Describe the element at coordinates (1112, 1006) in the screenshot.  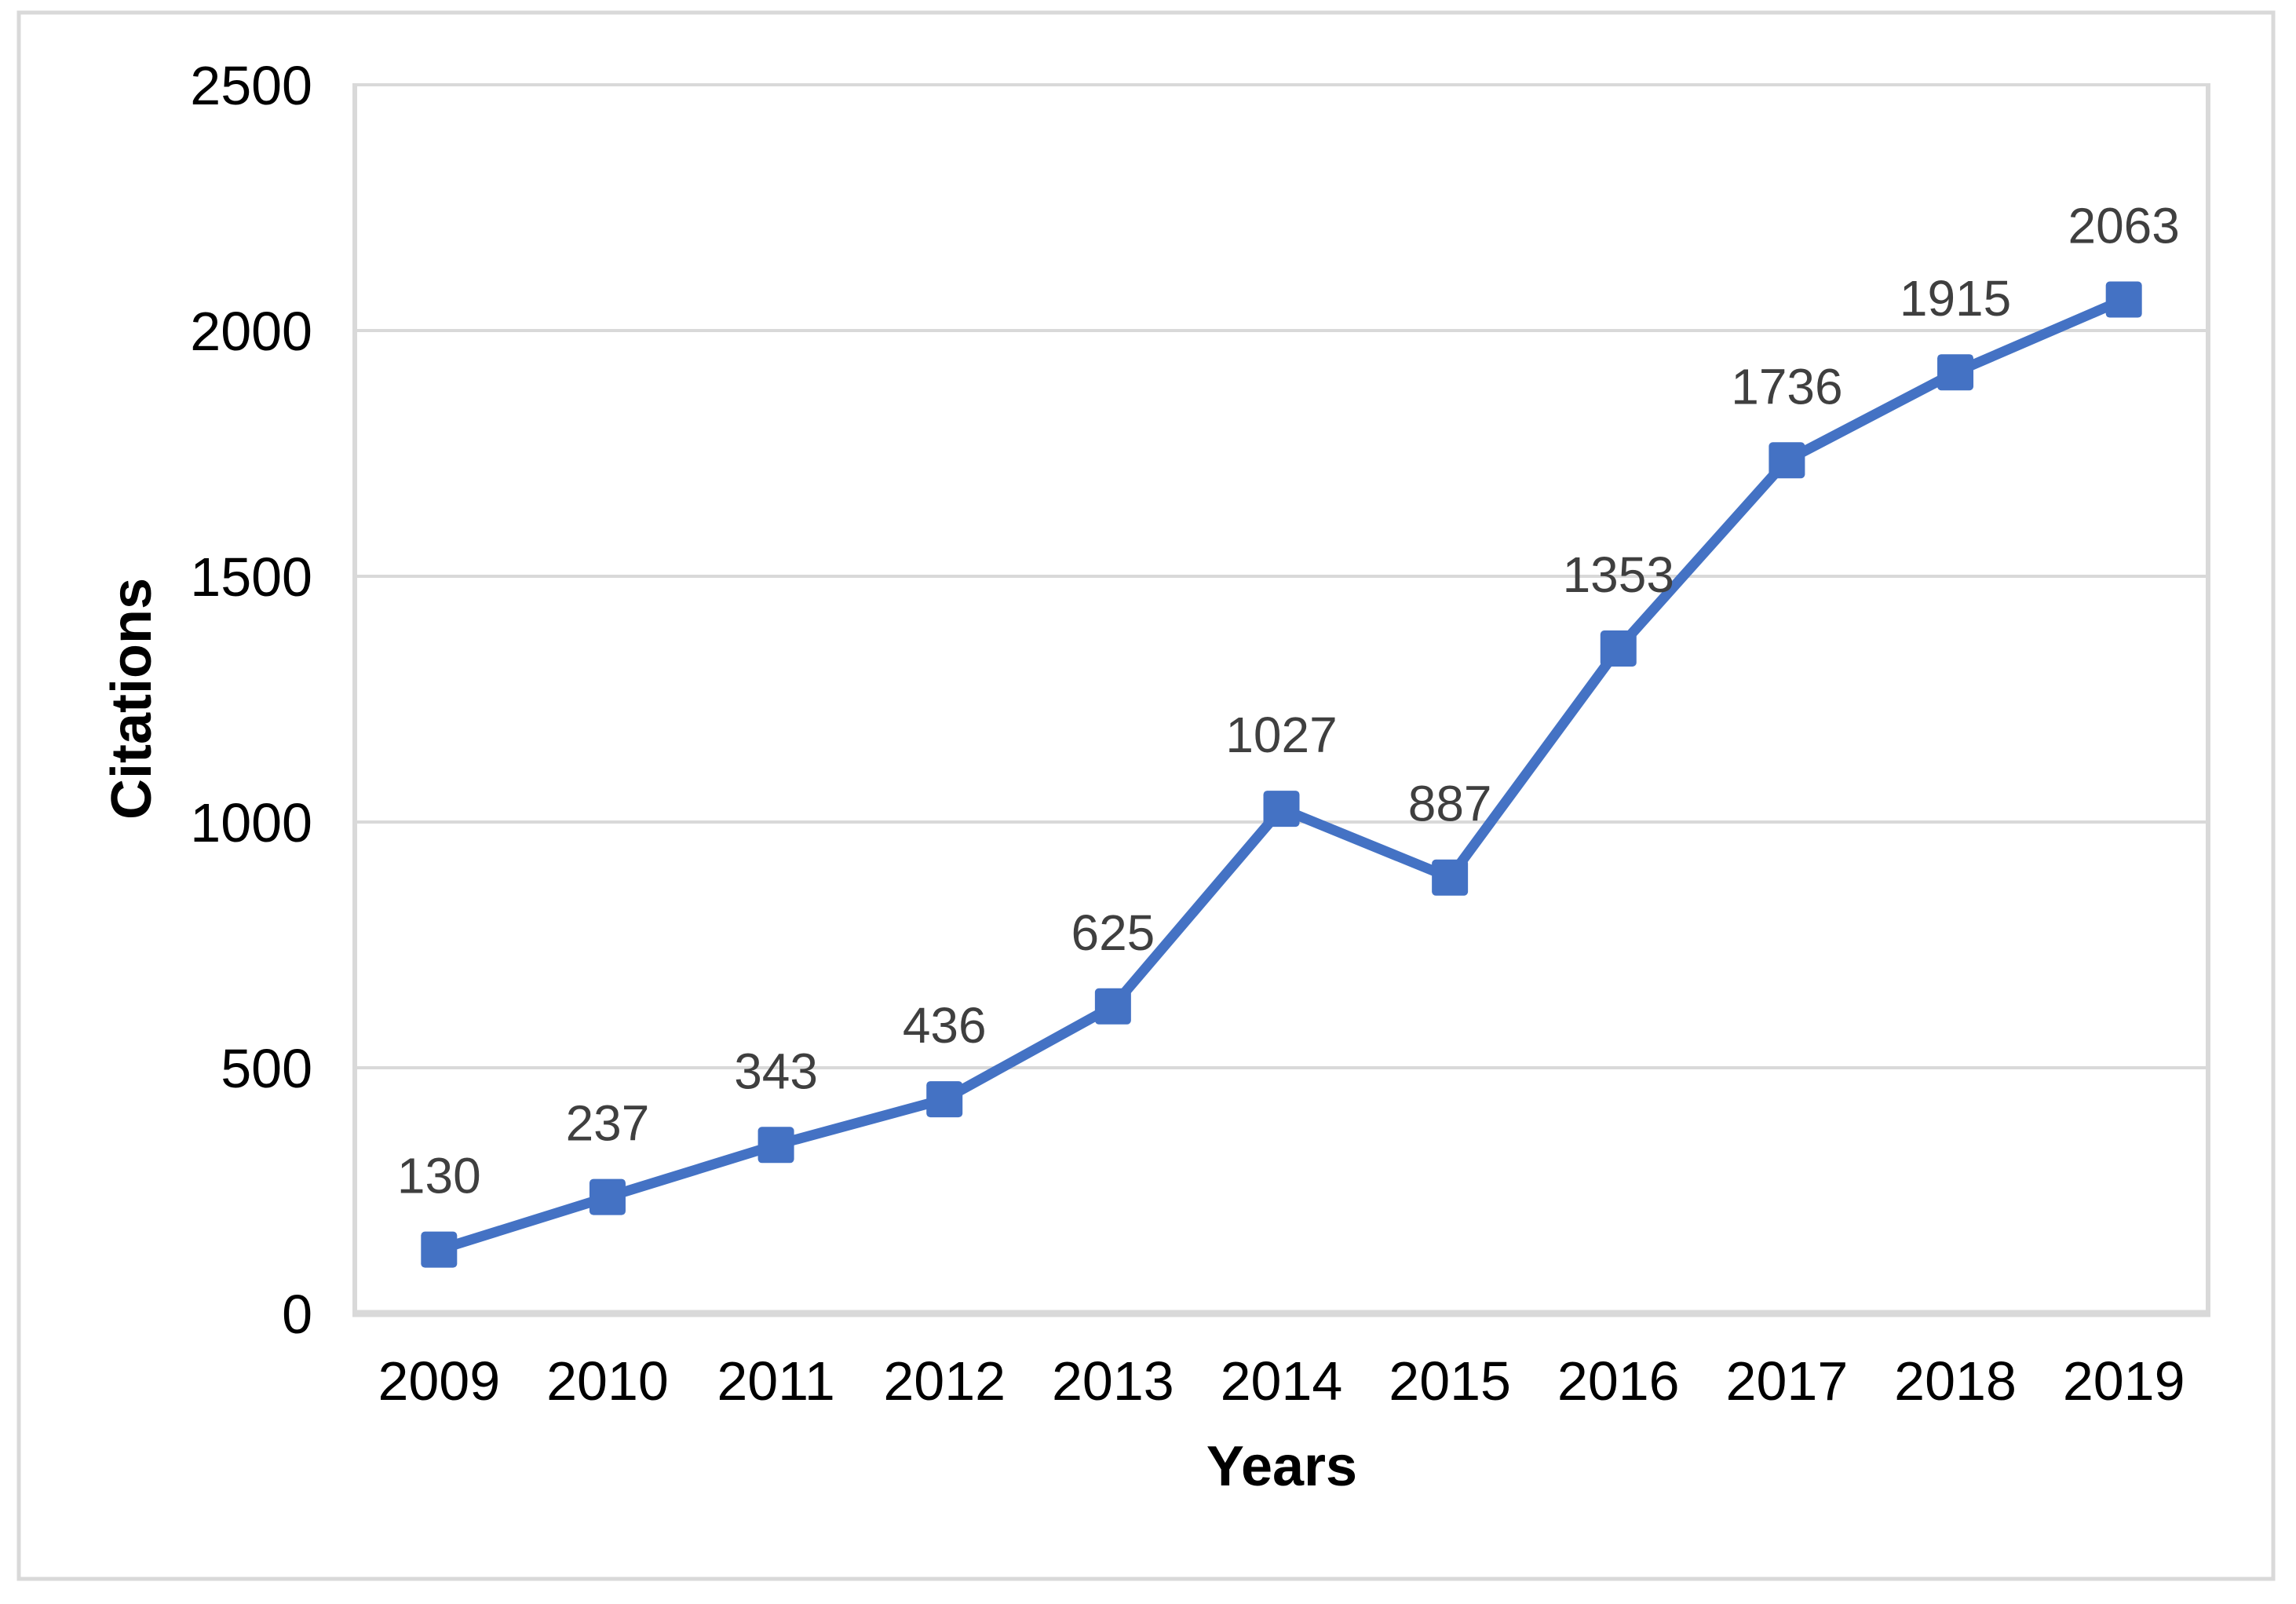
I see `data-point-marker-2013` at that location.